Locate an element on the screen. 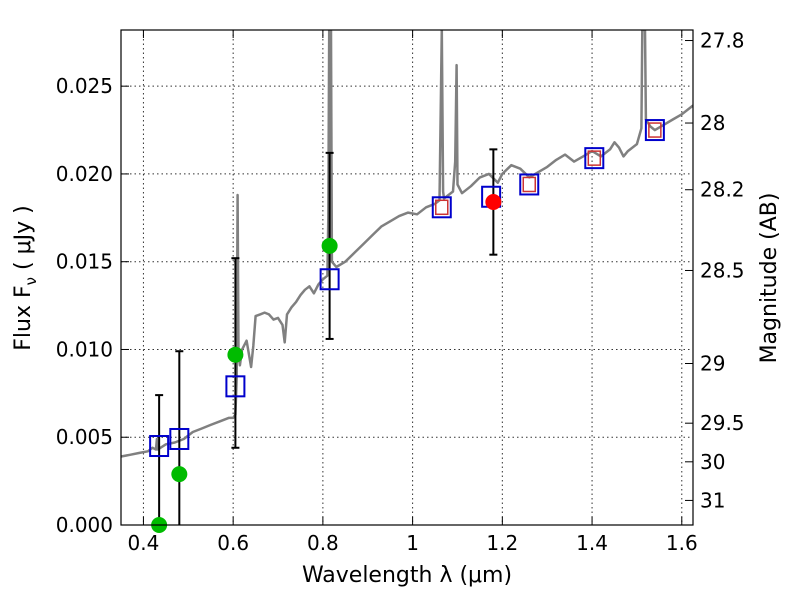 Image resolution: width=800 pixels, height=600 pixels. x-tick-label: 1 is located at coordinates (412, 543).